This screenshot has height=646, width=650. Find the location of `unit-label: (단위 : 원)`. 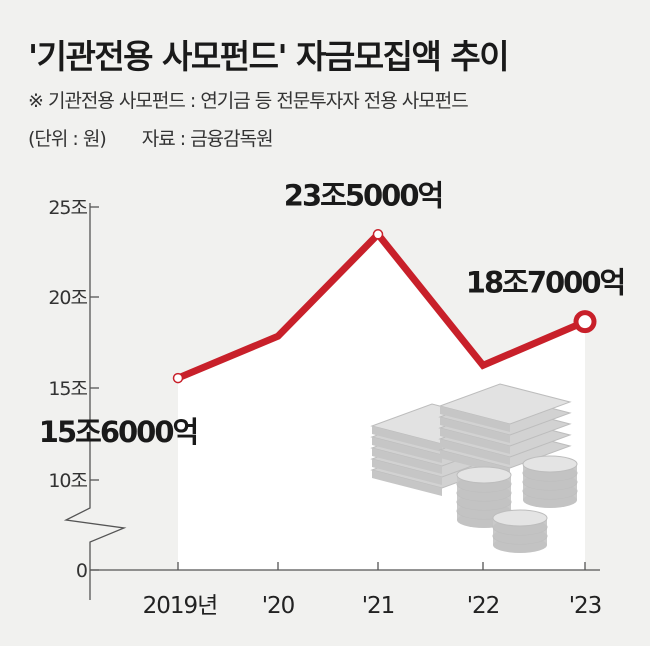

unit-label: (단위 : 원) is located at coordinates (67, 139).